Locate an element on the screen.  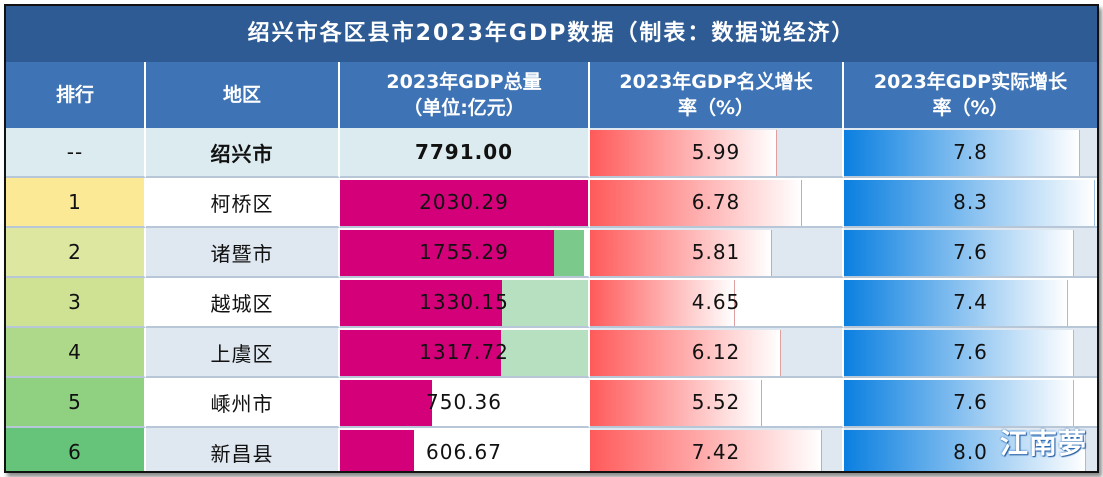
real-growth-cell: 8.3 is located at coordinates (970, 203).